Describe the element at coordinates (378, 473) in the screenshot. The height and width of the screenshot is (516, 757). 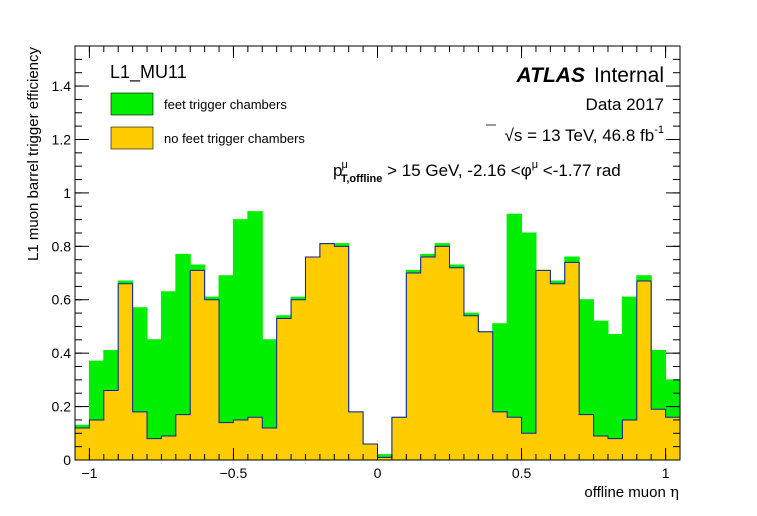
I see `x-tick-label: 0` at that location.